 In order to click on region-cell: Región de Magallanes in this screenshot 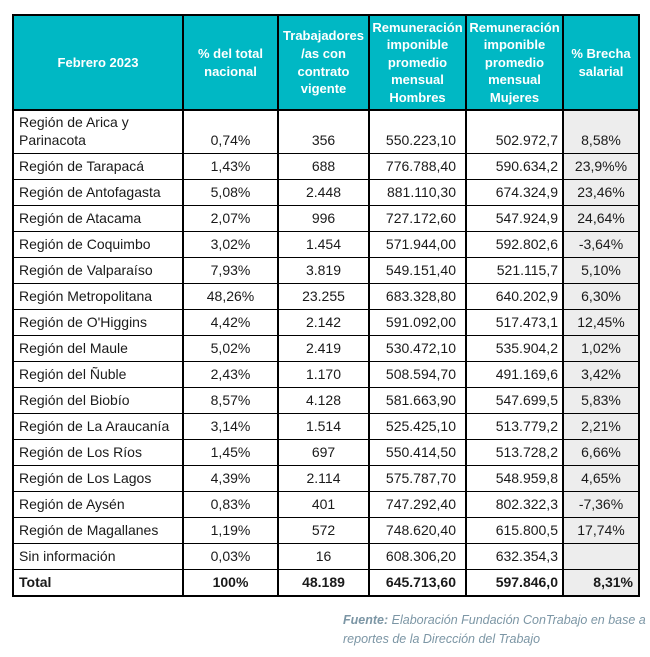, I will do `click(98, 531)`.